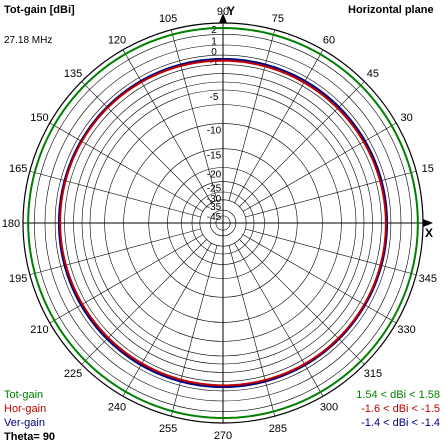 The image size is (446, 446). I want to click on radial-tick-label: 2, so click(214, 30).